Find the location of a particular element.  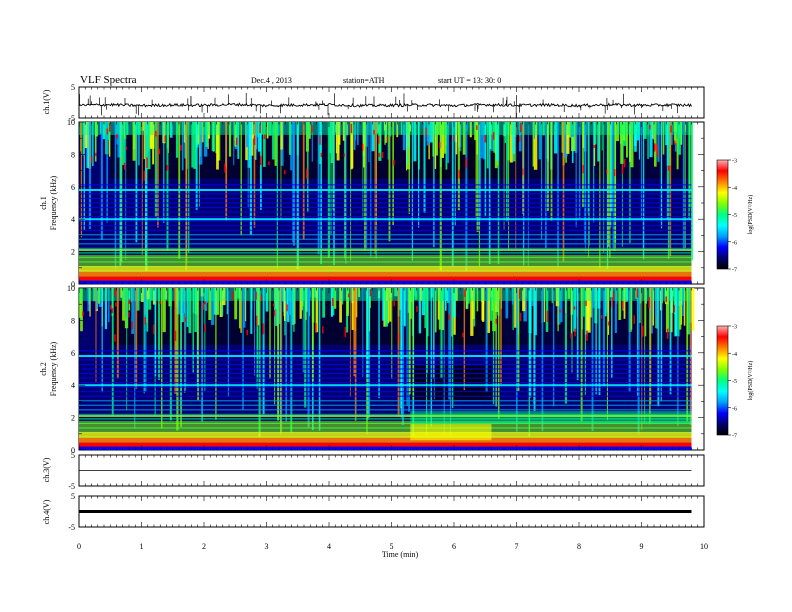

svg-text: ch.2 is located at coordinates (43, 369).